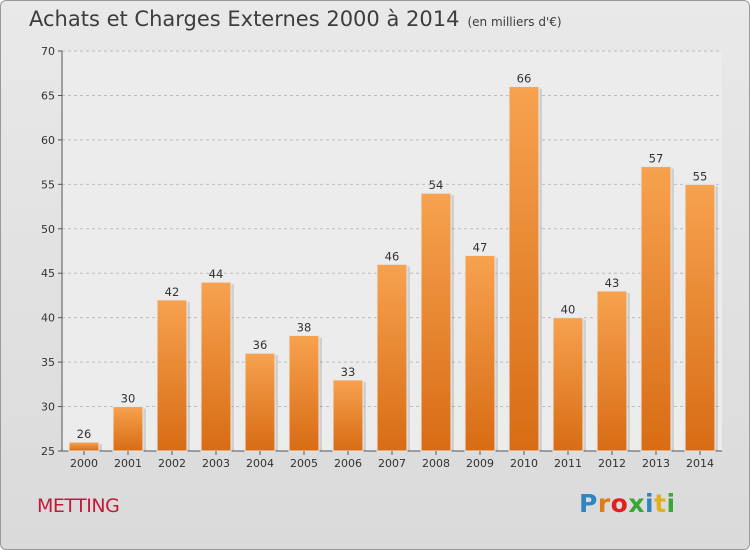 The width and height of the screenshot is (750, 550). I want to click on bar-value-label: 54, so click(436, 185).